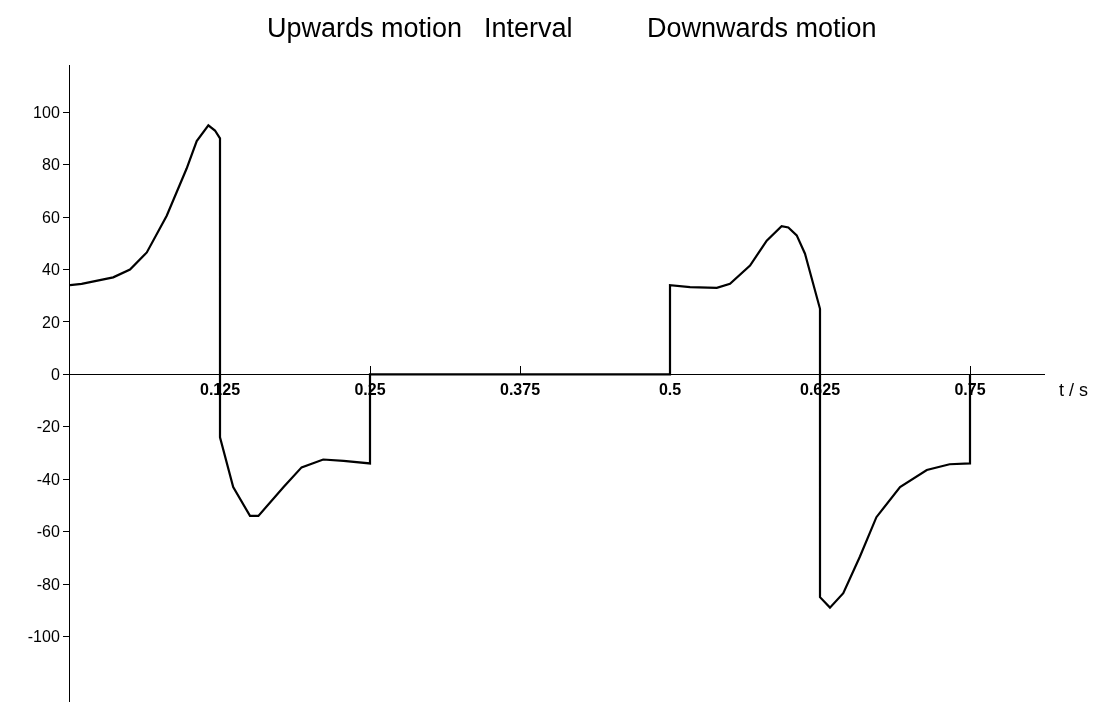 The height and width of the screenshot is (702, 1100). What do you see at coordinates (670, 389) in the screenshot?
I see `x-tick-label: 0.5` at bounding box center [670, 389].